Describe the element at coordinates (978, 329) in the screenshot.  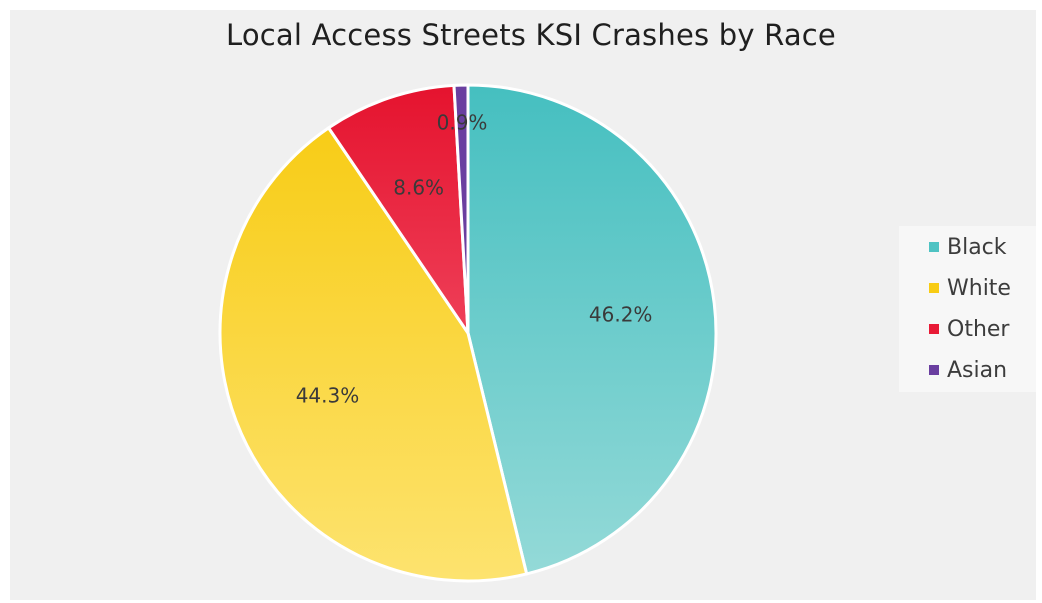
I see `legend-label-other: Other` at that location.